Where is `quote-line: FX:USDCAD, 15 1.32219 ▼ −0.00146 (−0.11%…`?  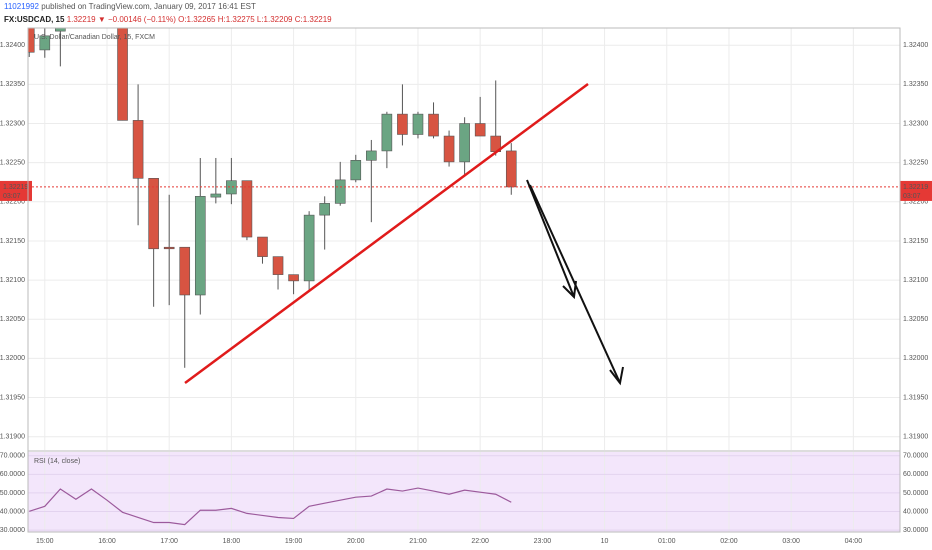
quote-line: FX:USDCAD, 15 1.32219 ▼ −0.00146 (−0.11%… is located at coordinates (168, 19).